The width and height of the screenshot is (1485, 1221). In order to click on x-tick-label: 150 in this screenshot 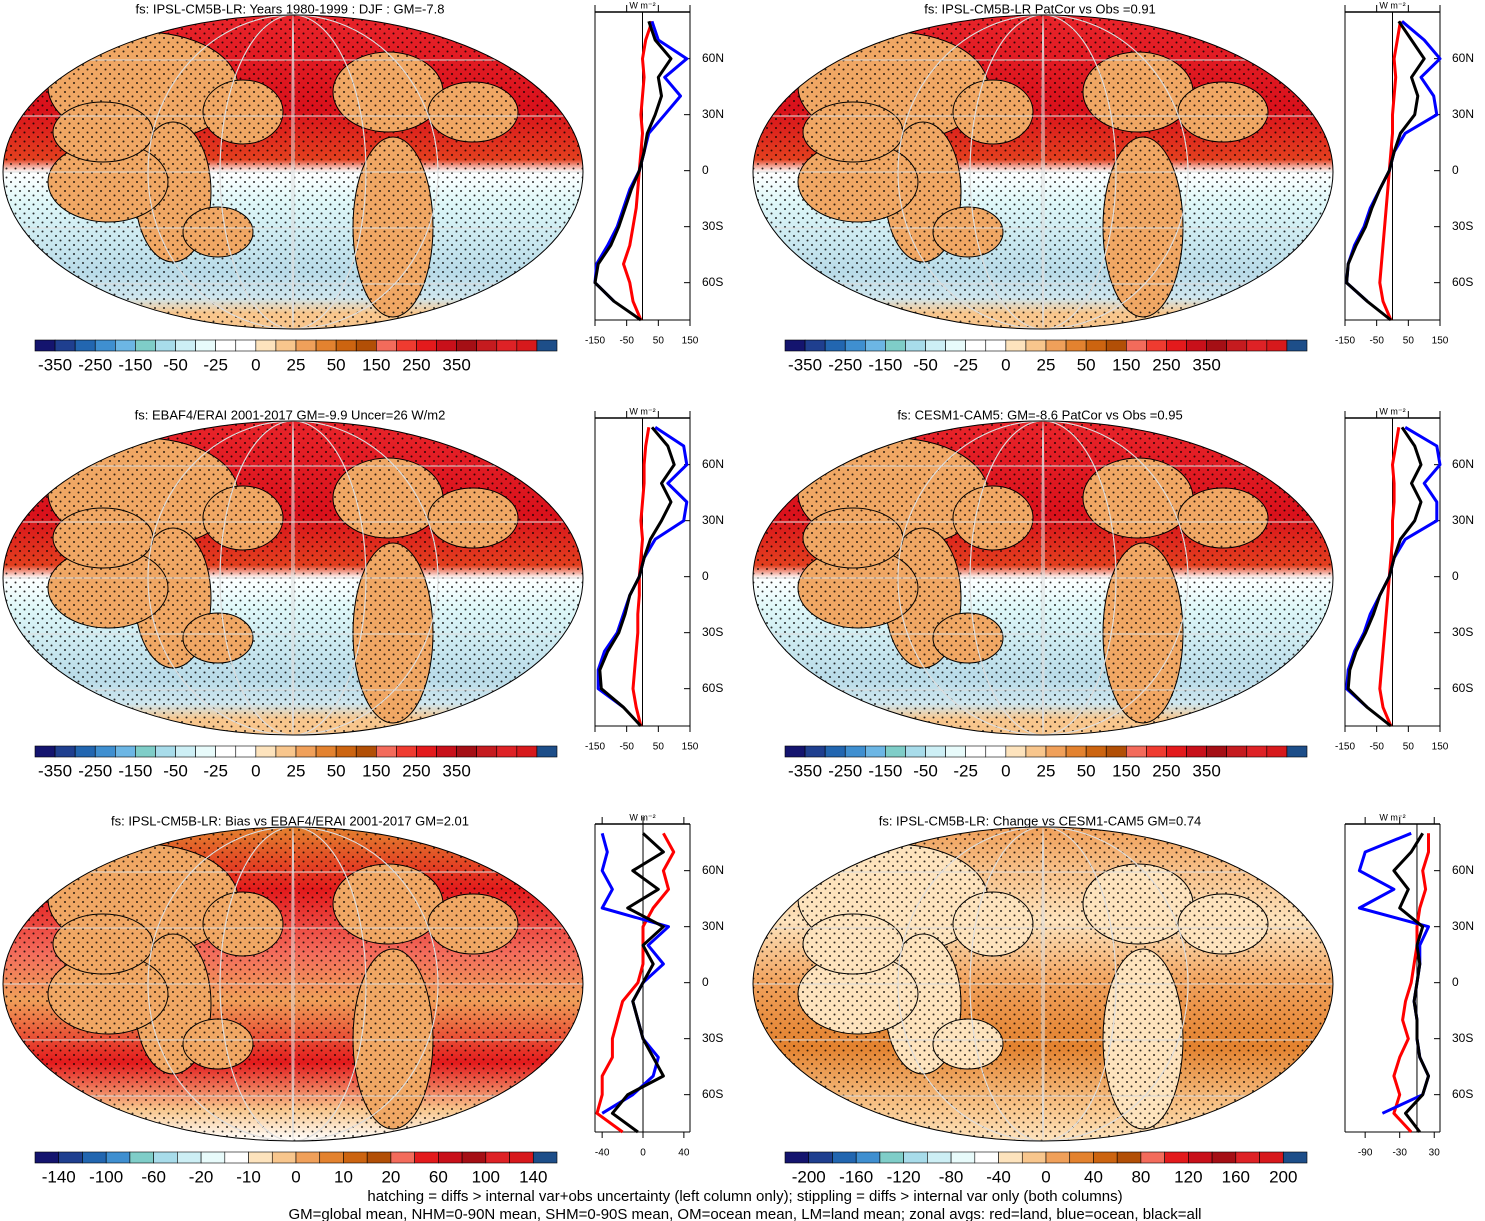, I will do `click(690, 747)`.